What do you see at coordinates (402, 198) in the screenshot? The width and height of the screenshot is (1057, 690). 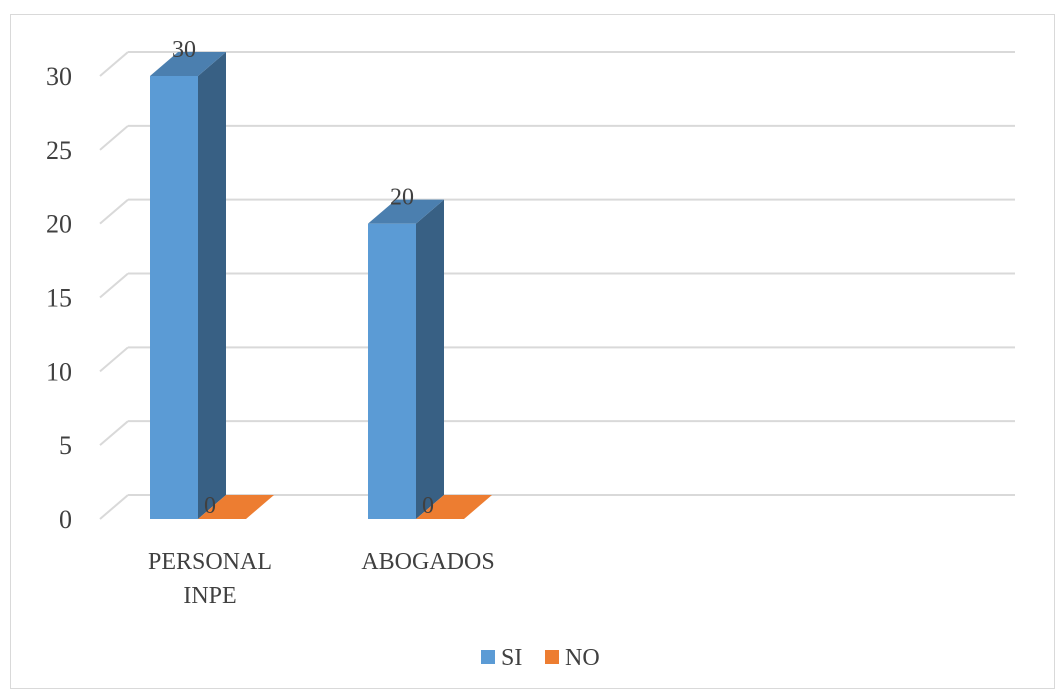 I see `data-label: 20` at bounding box center [402, 198].